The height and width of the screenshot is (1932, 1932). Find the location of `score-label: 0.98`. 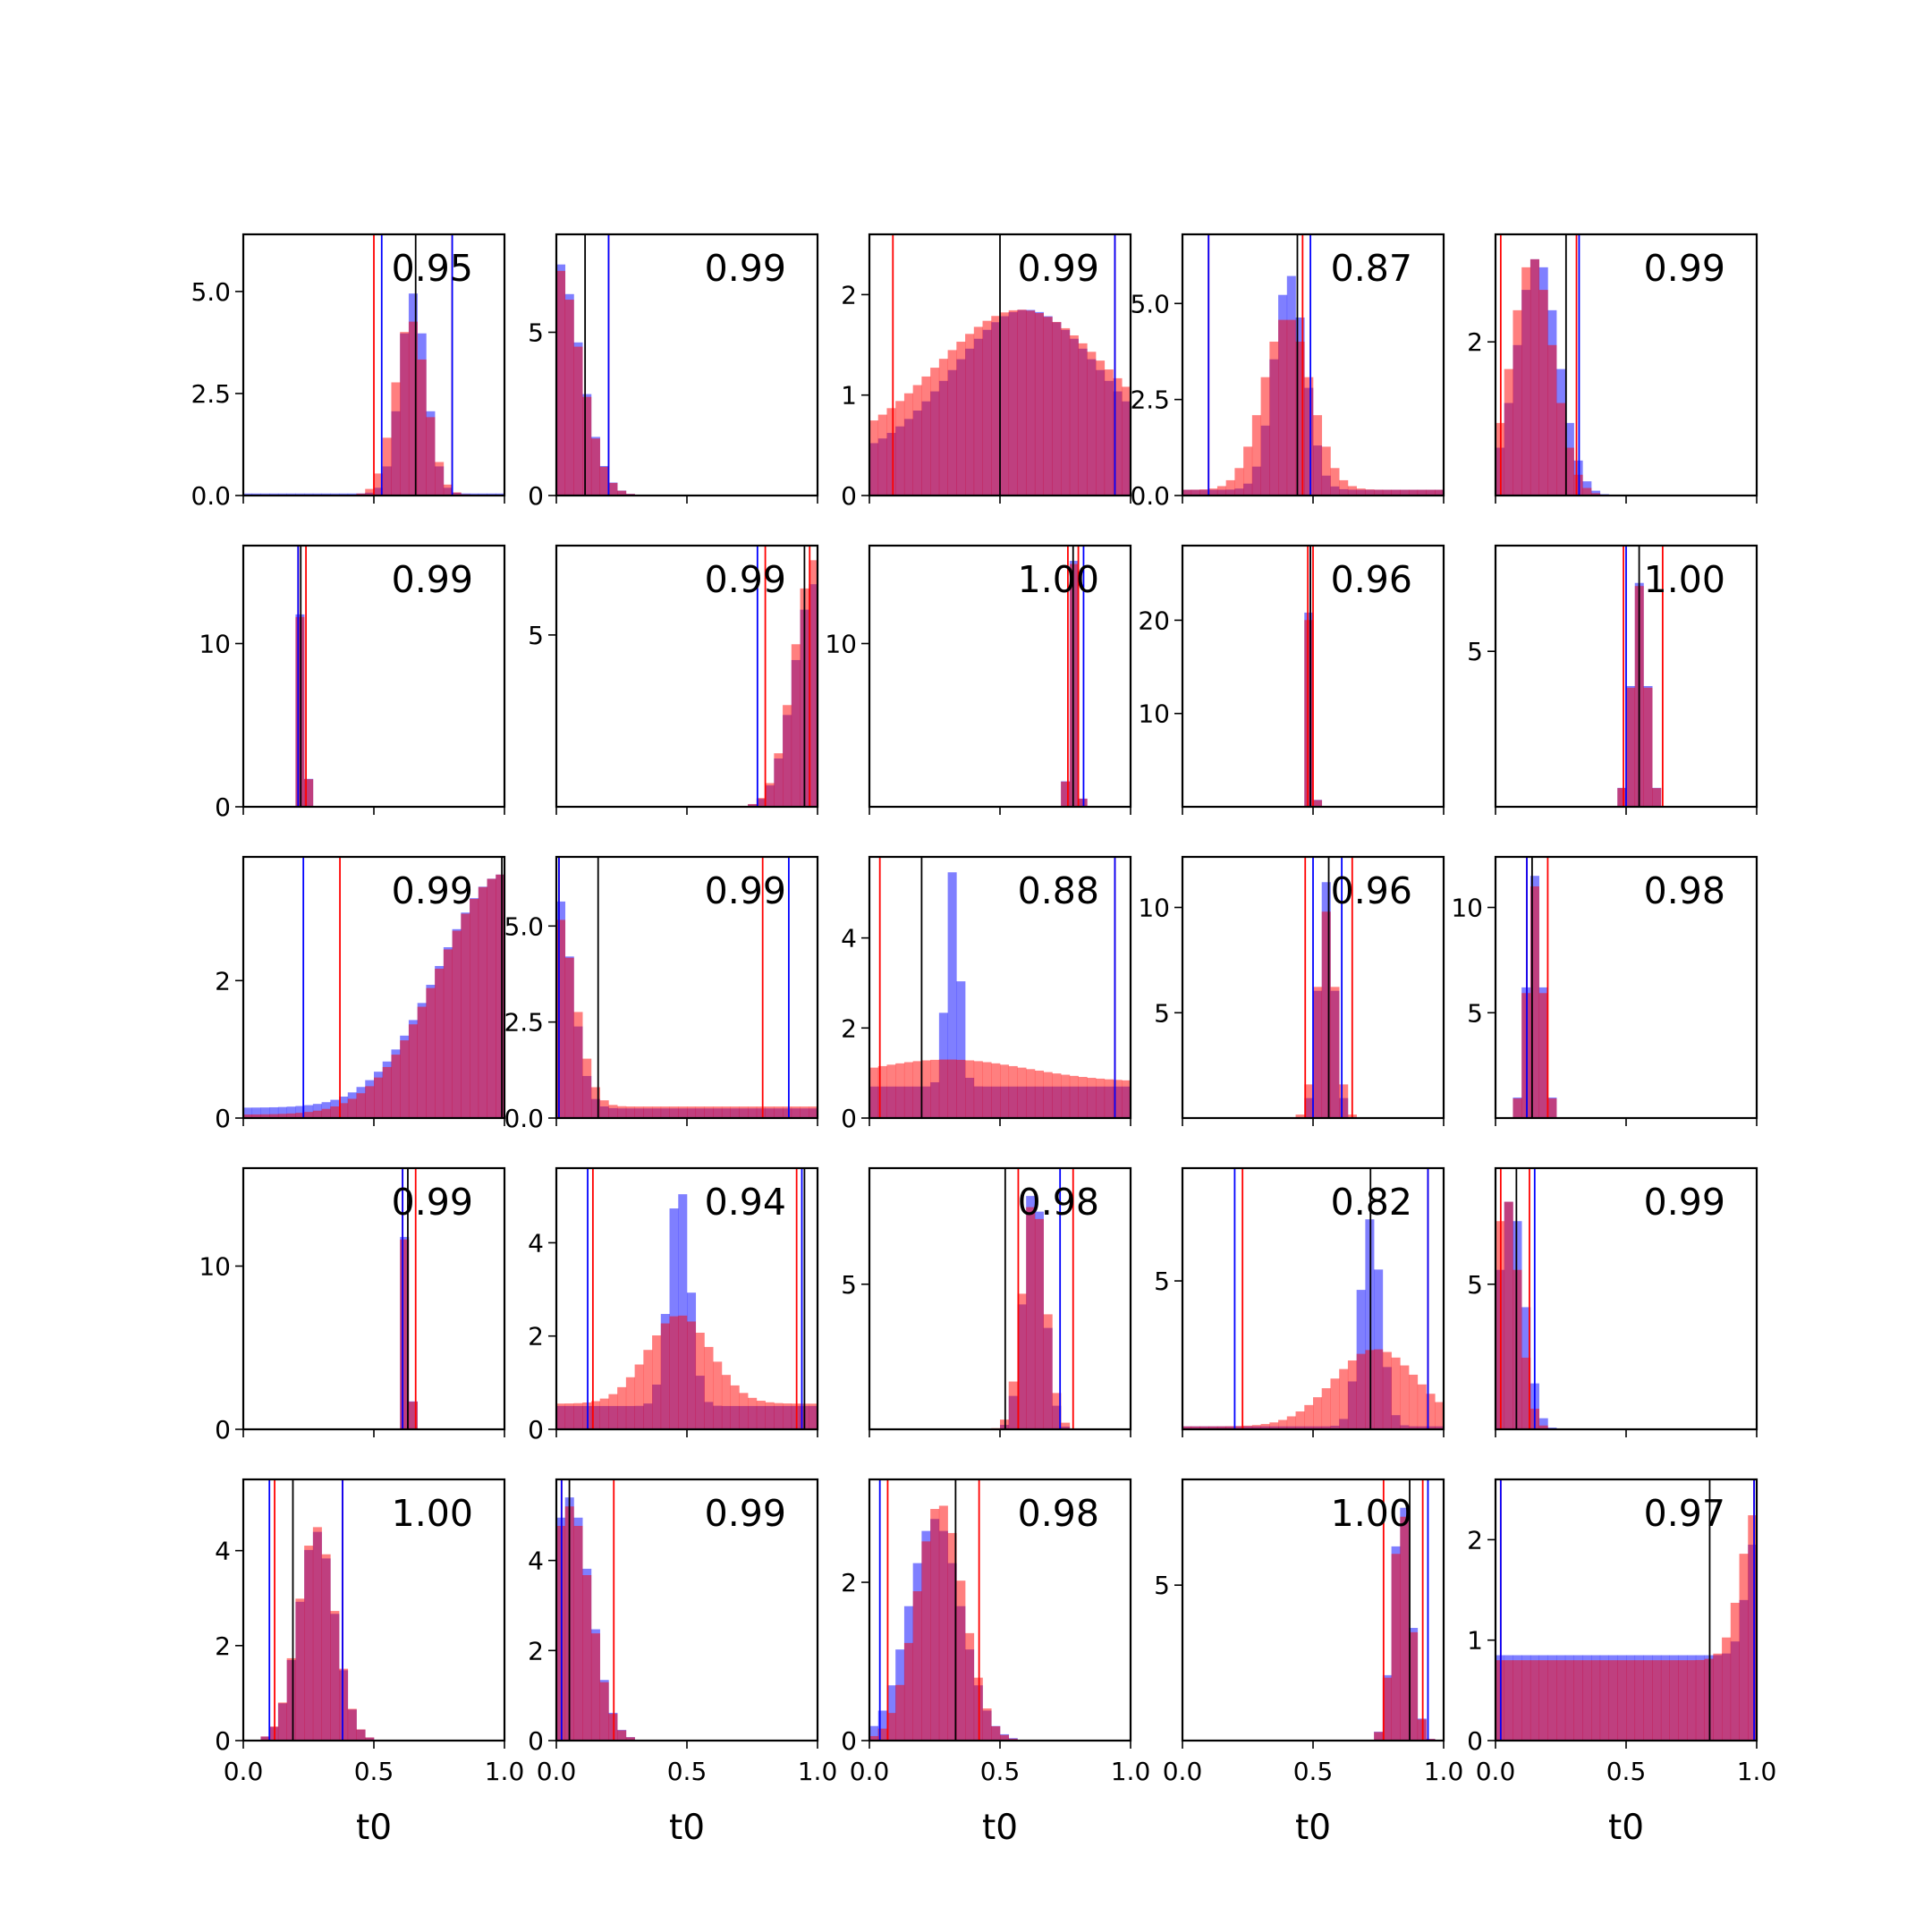

score-label: 0.98 is located at coordinates (1684, 890).